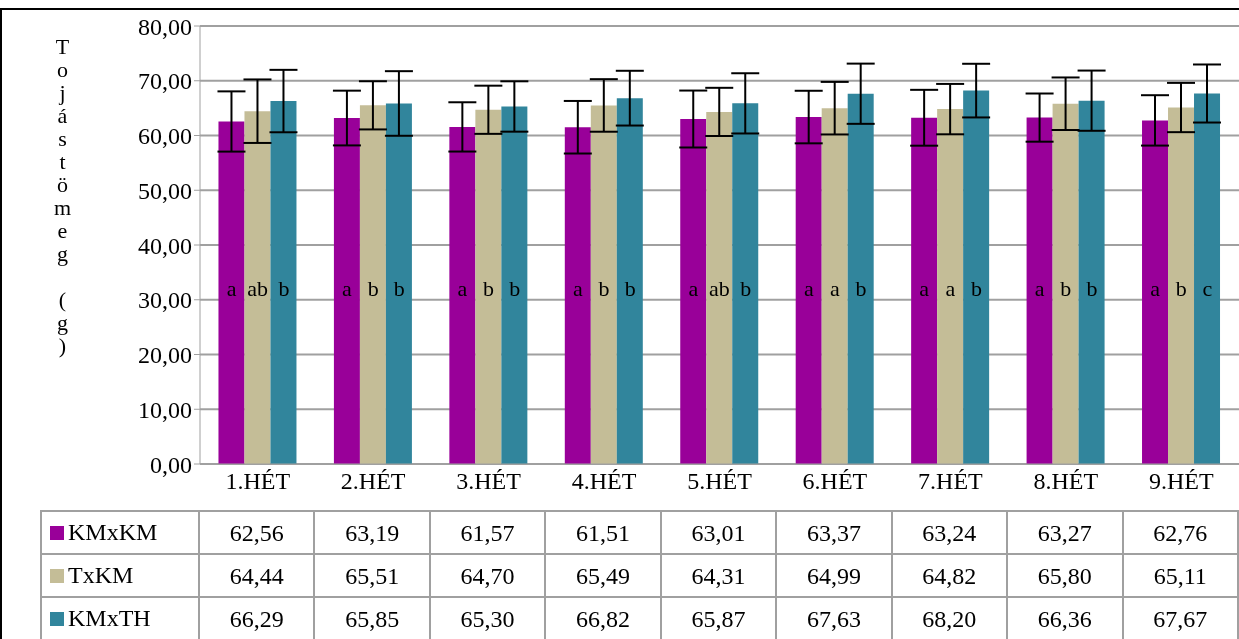  What do you see at coordinates (165, 300) in the screenshot?
I see `y-tick-label: 30,00` at bounding box center [165, 300].